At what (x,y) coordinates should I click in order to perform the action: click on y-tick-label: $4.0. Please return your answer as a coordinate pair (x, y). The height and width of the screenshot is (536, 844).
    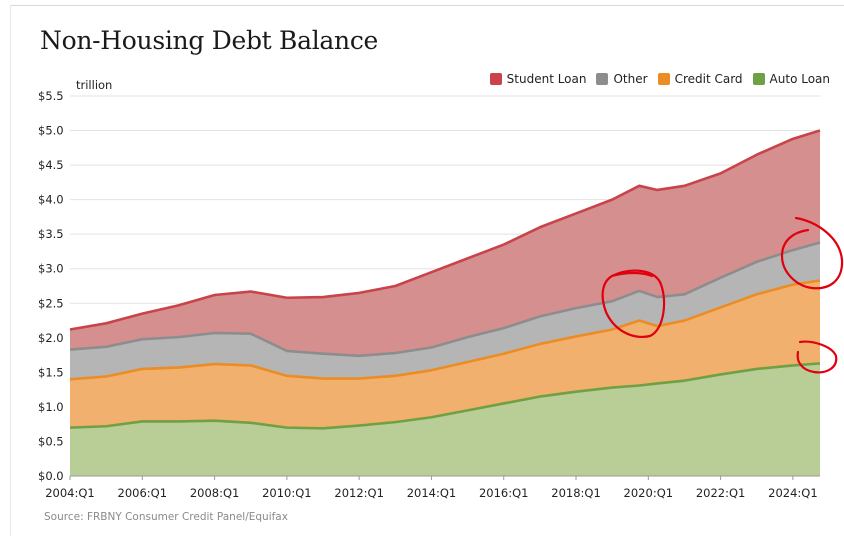
    Looking at the image, I should click on (51, 200).